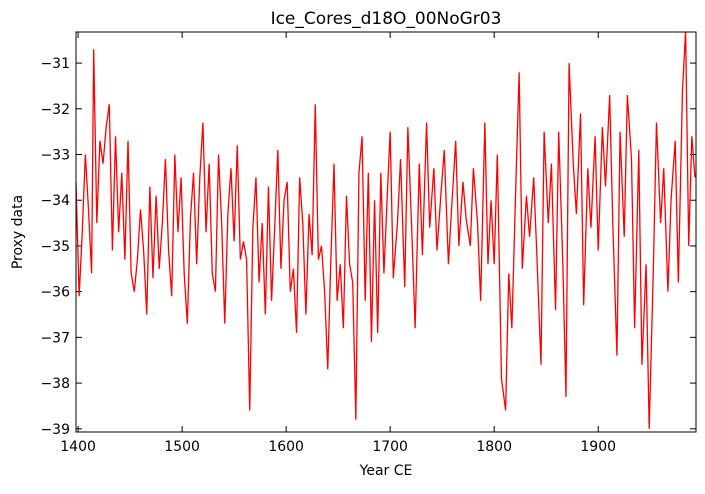 The image size is (705, 494). Describe the element at coordinates (182, 447) in the screenshot. I see `x-tick-label: 1500` at that location.